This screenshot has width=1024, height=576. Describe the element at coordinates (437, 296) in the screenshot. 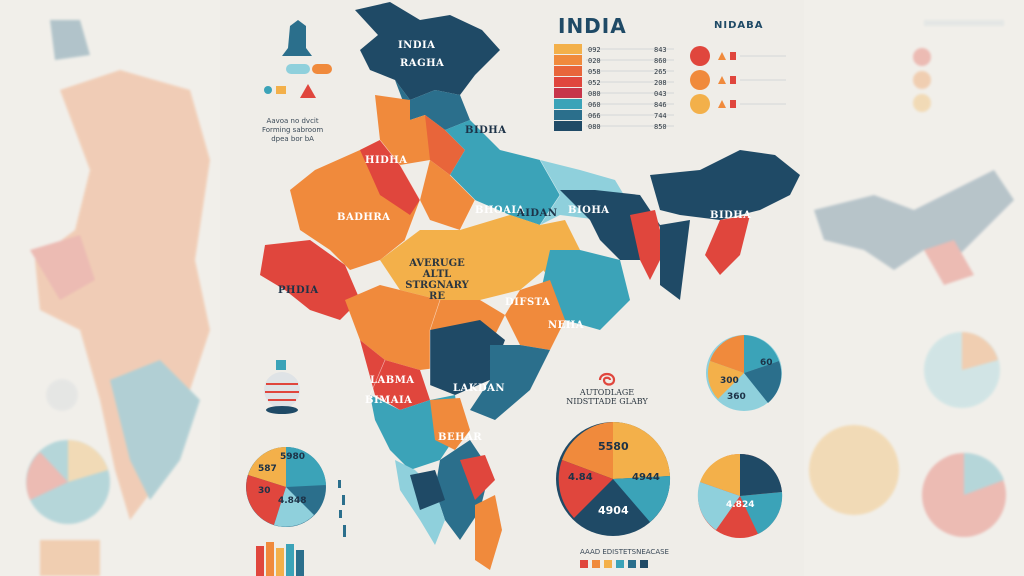

I see `center-text-line: RE` at that location.